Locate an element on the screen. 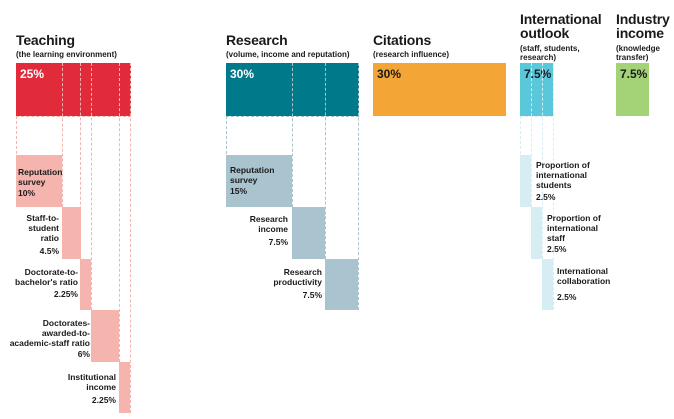  teaching-sub-weight: 6% is located at coordinates (83, 354).